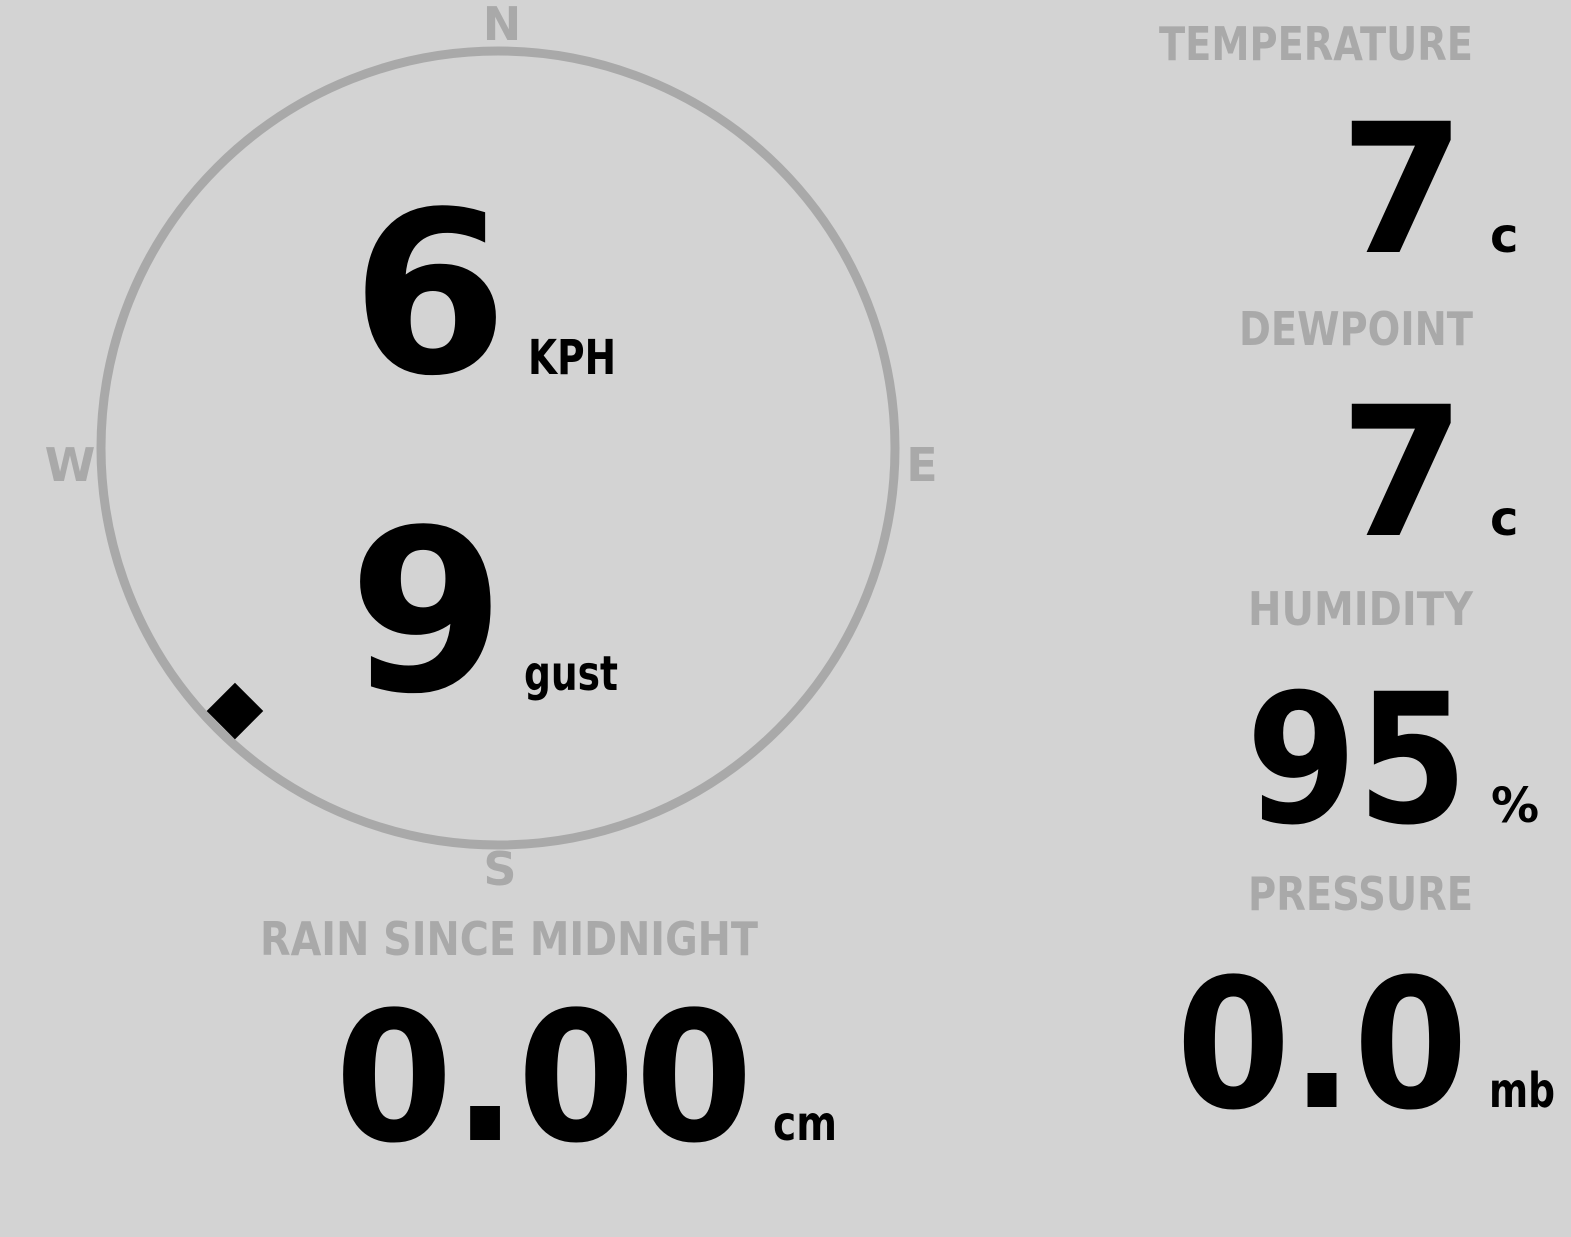  Describe the element at coordinates (502, 25) in the screenshot. I see `compass-north: N` at that location.